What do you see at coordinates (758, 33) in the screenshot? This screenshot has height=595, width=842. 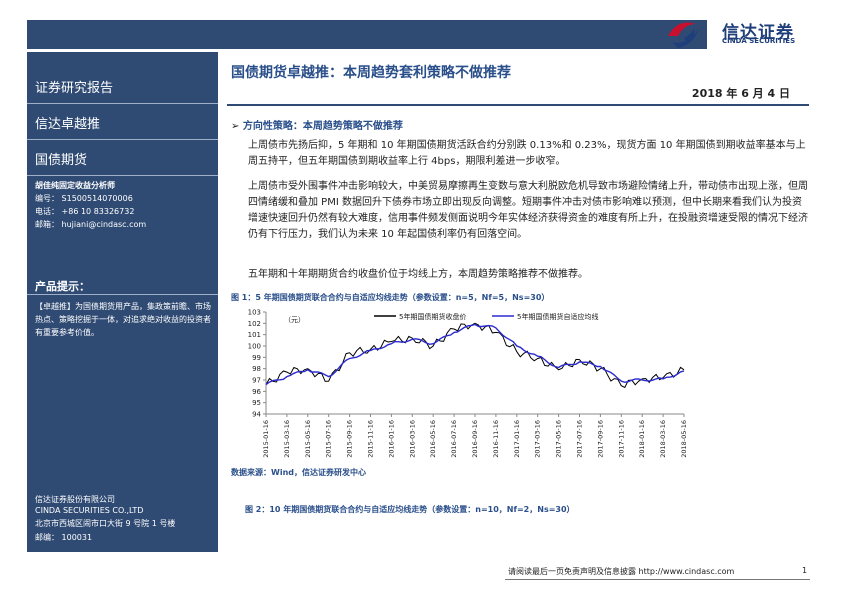 I see `logo-name-cn: 信达证券` at bounding box center [758, 33].